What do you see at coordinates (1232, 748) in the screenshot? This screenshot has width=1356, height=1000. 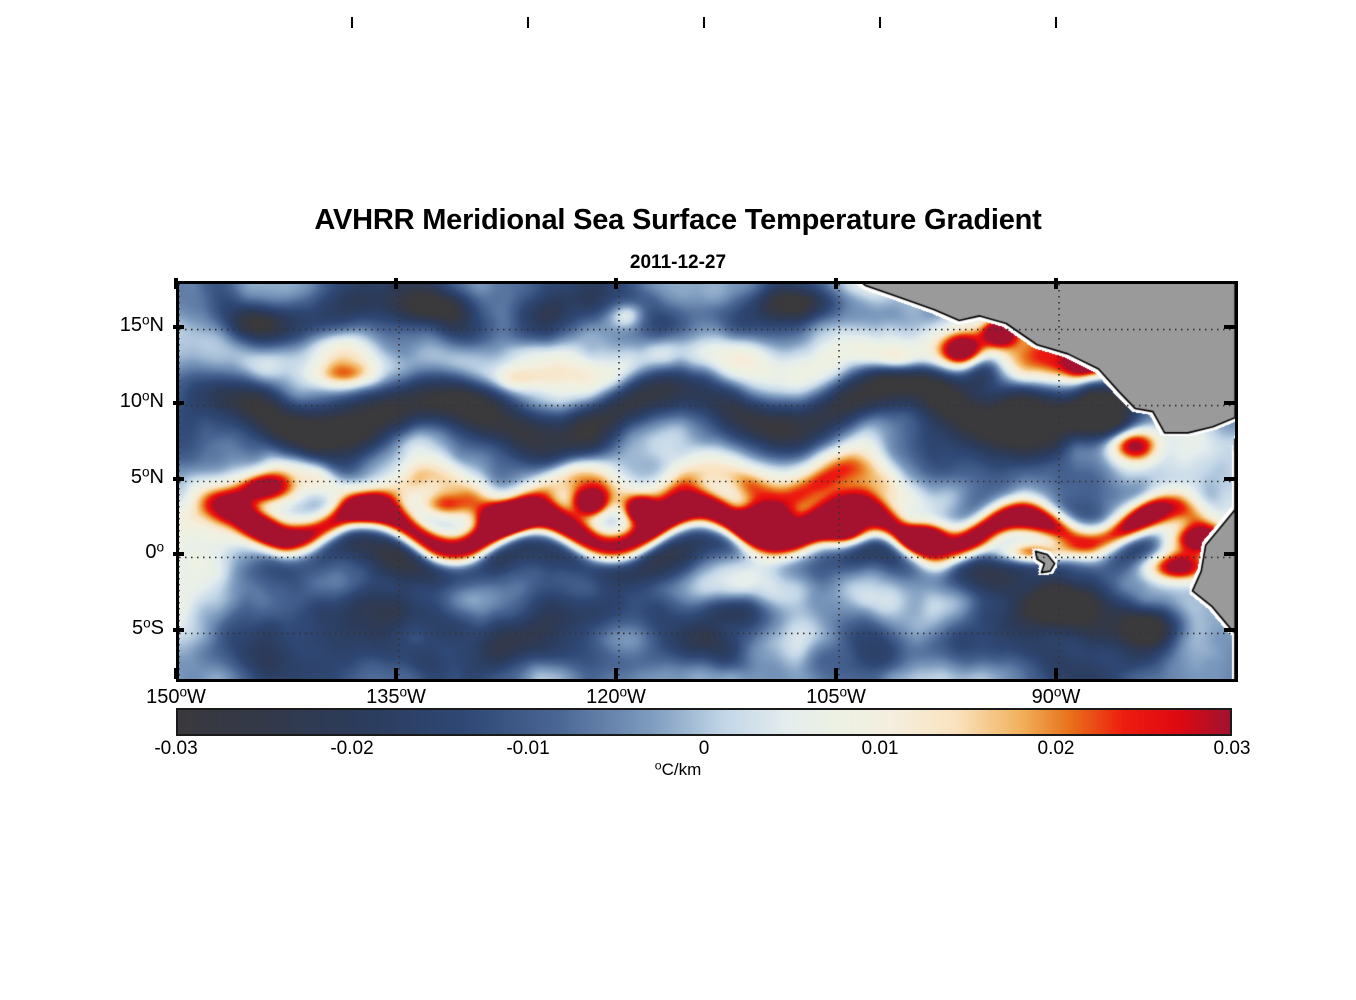 I see `colorbar-tick-label: 0.03` at bounding box center [1232, 748].